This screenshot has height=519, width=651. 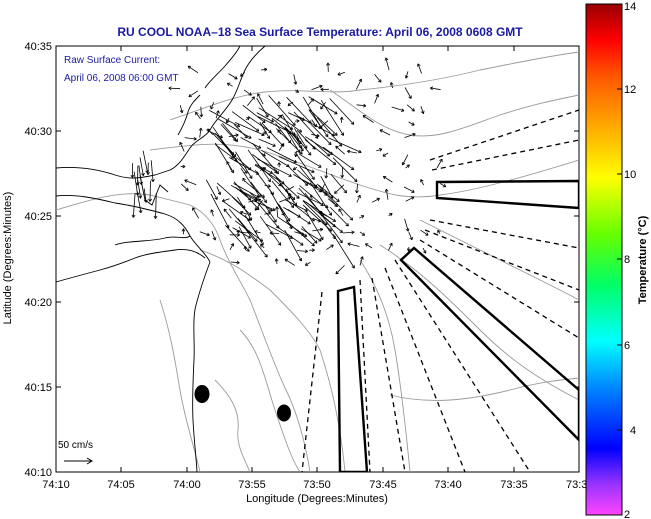 What do you see at coordinates (627, 514) in the screenshot?
I see `colorbar-tick-label: 2` at bounding box center [627, 514].